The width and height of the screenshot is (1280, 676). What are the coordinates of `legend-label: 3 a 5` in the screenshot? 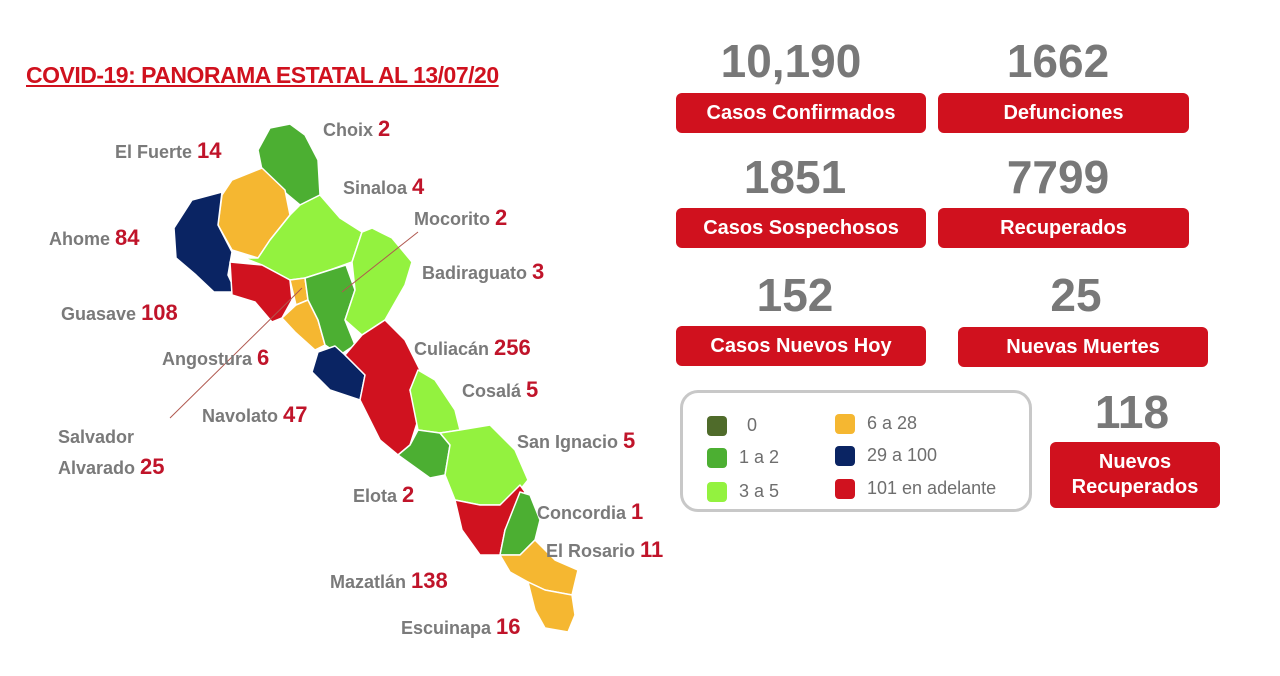 It's located at (759, 491).